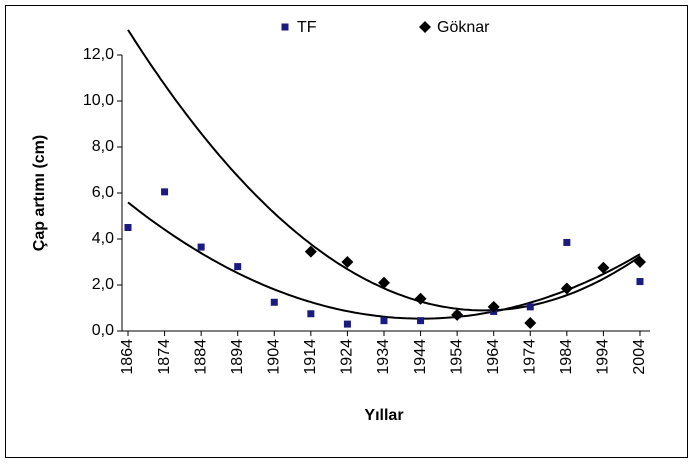 This screenshot has width=693, height=468. Describe the element at coordinates (200, 357) in the screenshot. I see `x-tick-label: 1884` at that location.